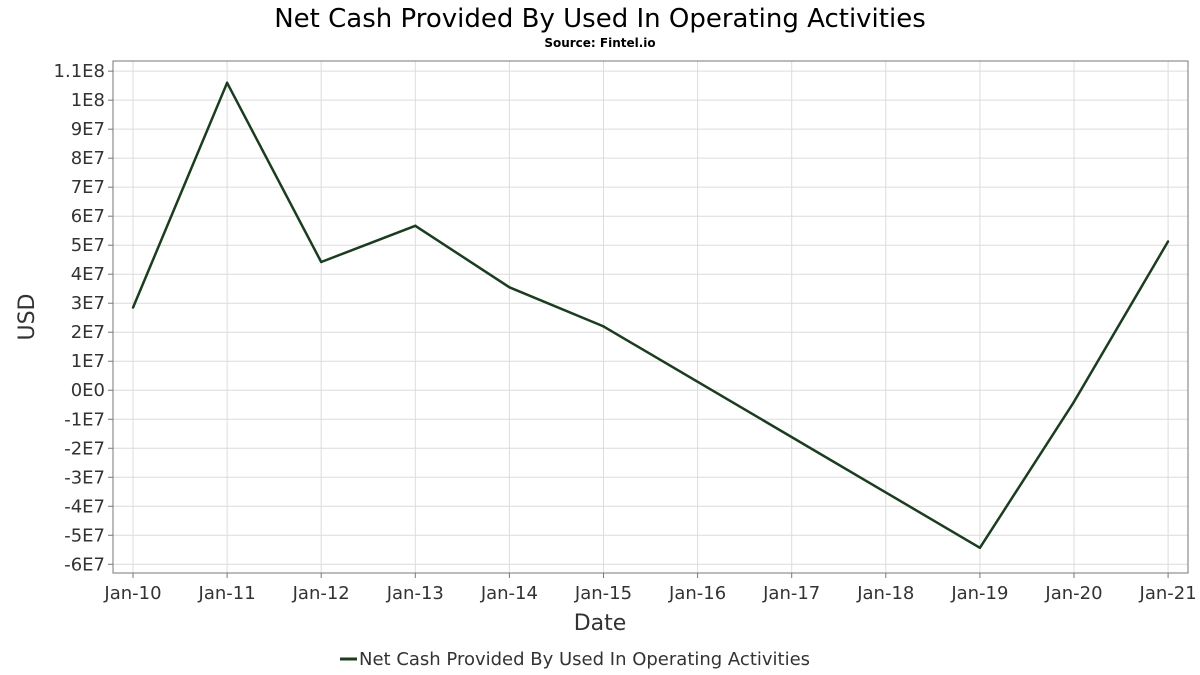 This screenshot has height=675, width=1200. Describe the element at coordinates (88, 245) in the screenshot. I see `y-tick-label: 5E7` at that location.